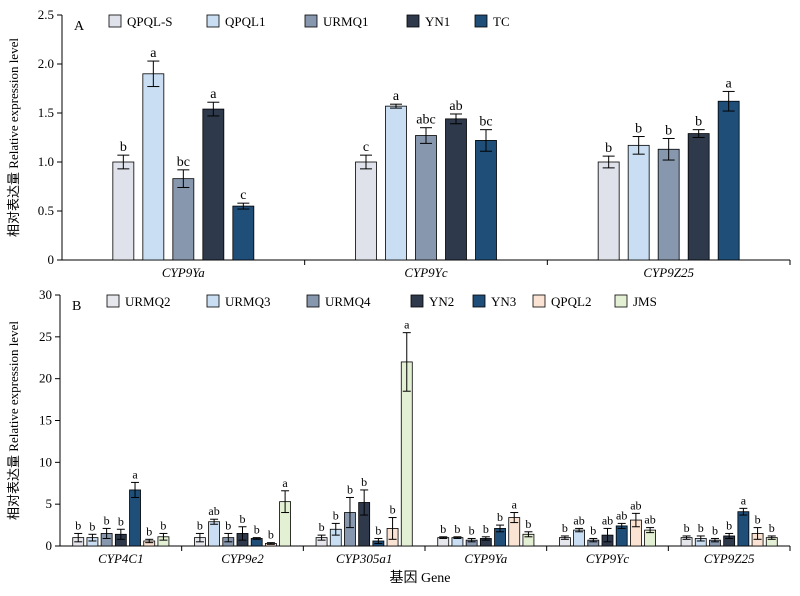 The height and width of the screenshot is (596, 800). What do you see at coordinates (441, 301) in the screenshot?
I see `legend-label: YN2` at bounding box center [441, 301].